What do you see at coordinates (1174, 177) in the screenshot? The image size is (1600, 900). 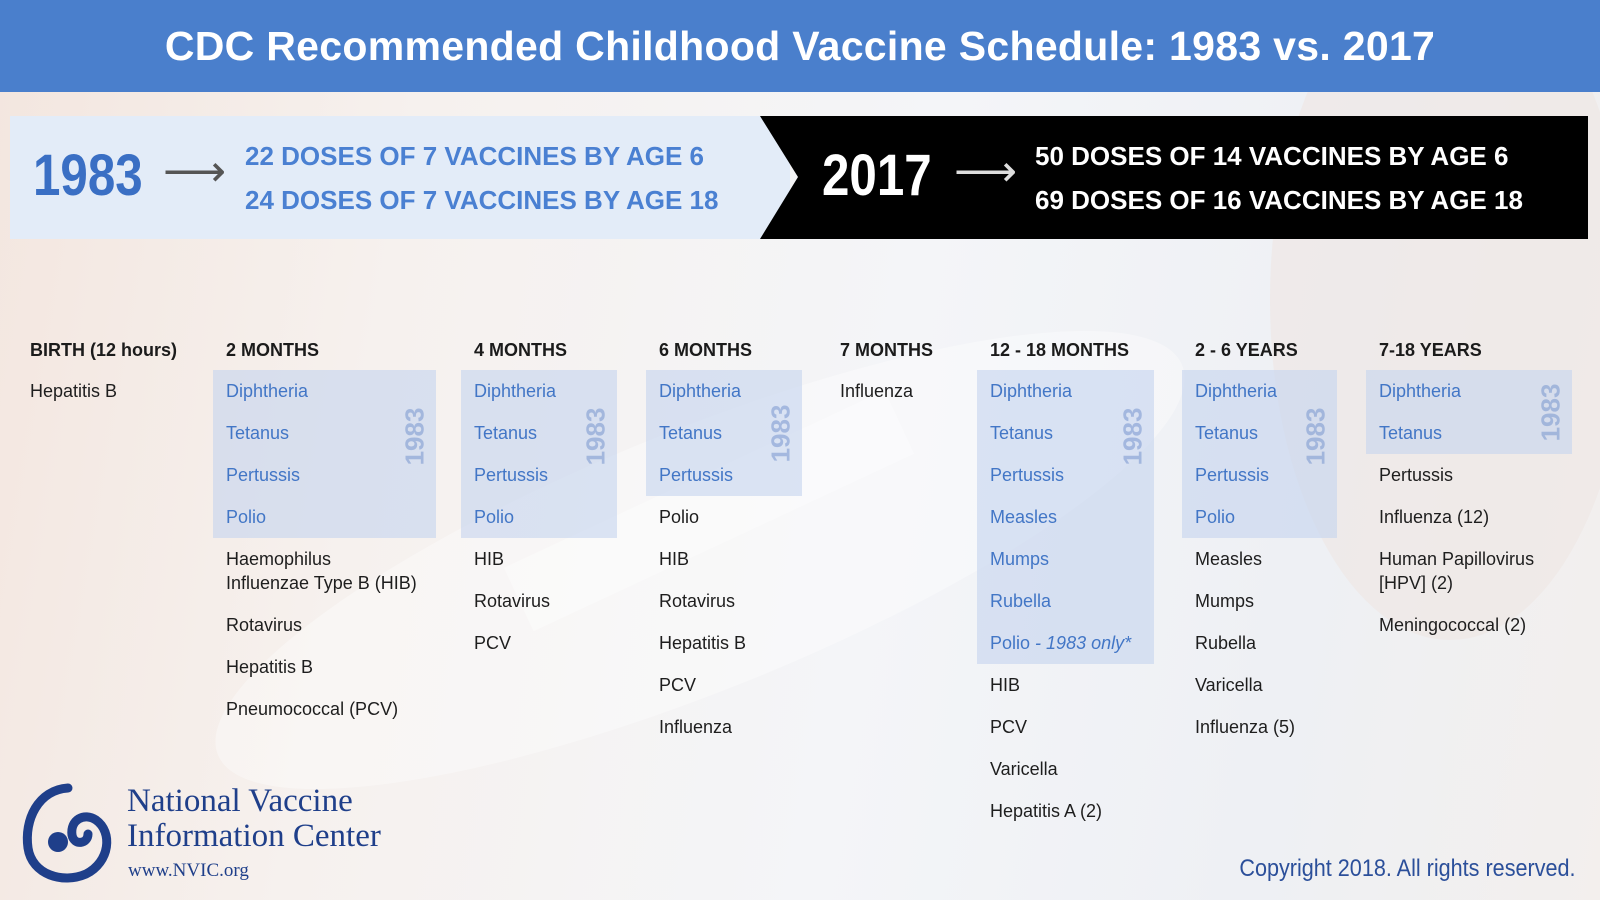 I see `banner-2017` at bounding box center [1174, 177].